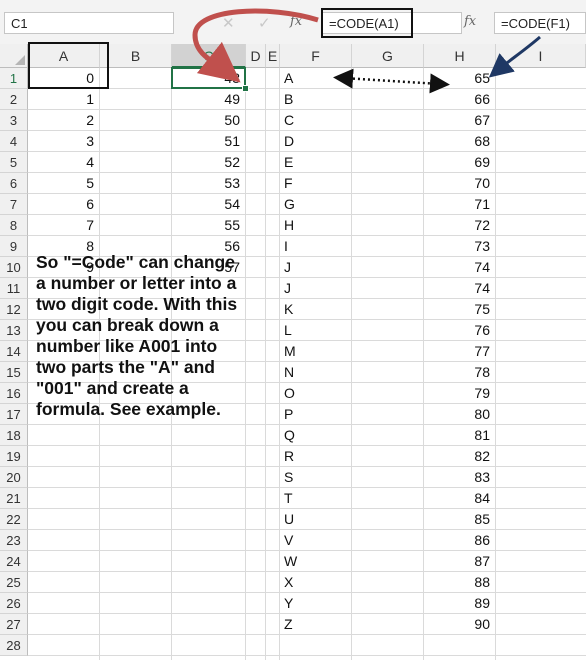  What do you see at coordinates (289, 204) in the screenshot?
I see `cell-f7: G` at bounding box center [289, 204].